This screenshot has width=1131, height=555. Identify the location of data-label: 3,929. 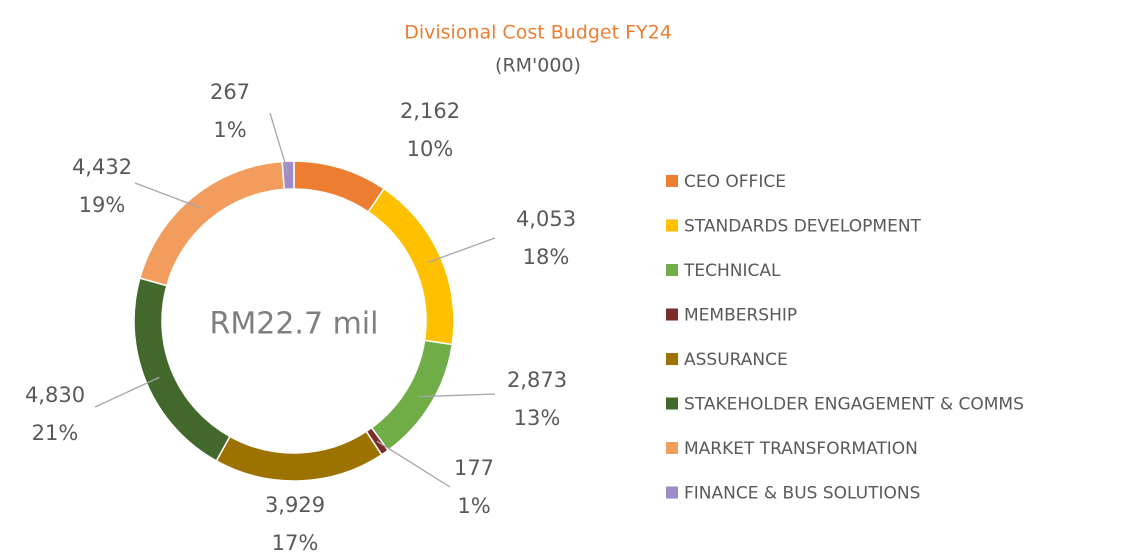
(295, 505).